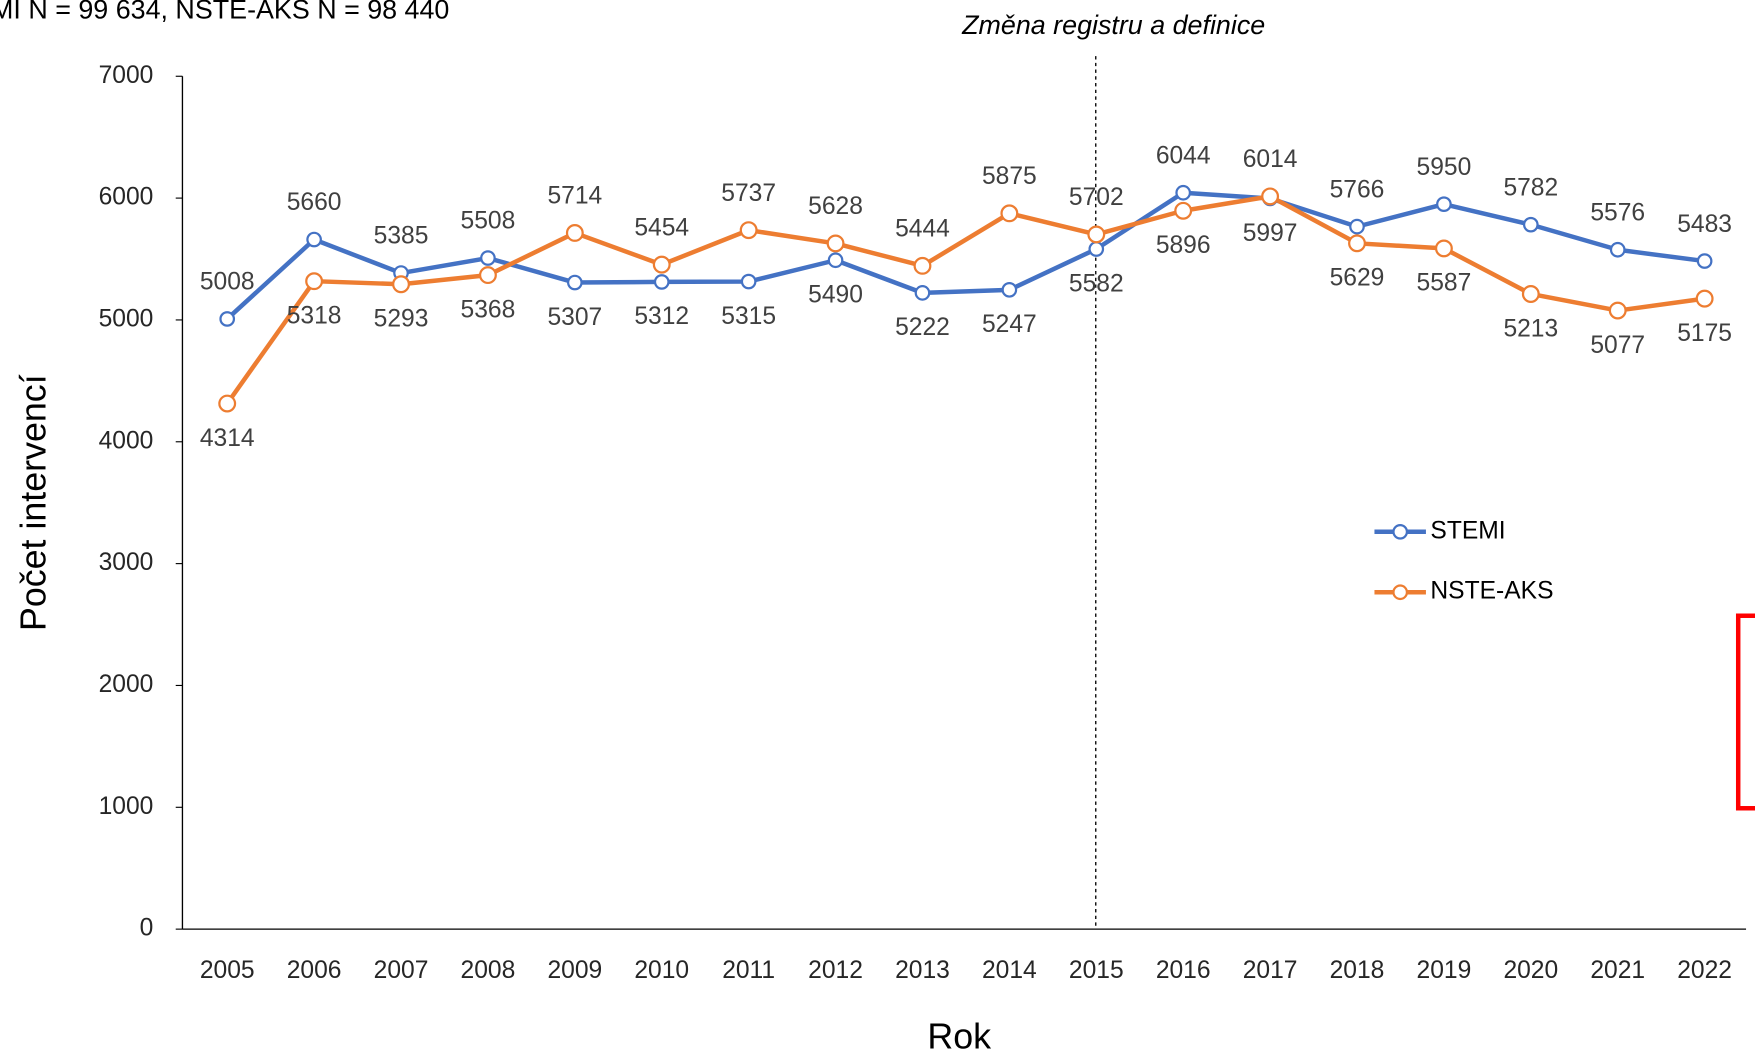 The width and height of the screenshot is (1755, 1058). I want to click on x-tick-label: 2015, so click(1096, 970).